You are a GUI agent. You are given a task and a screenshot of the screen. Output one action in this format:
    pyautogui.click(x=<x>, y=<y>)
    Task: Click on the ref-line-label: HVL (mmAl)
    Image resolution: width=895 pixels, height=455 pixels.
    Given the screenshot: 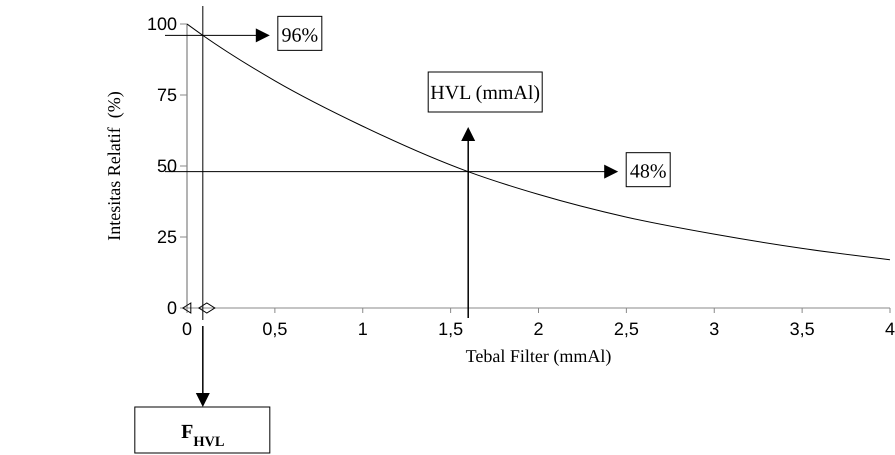 What is the action you would take?
    pyautogui.click(x=485, y=93)
    